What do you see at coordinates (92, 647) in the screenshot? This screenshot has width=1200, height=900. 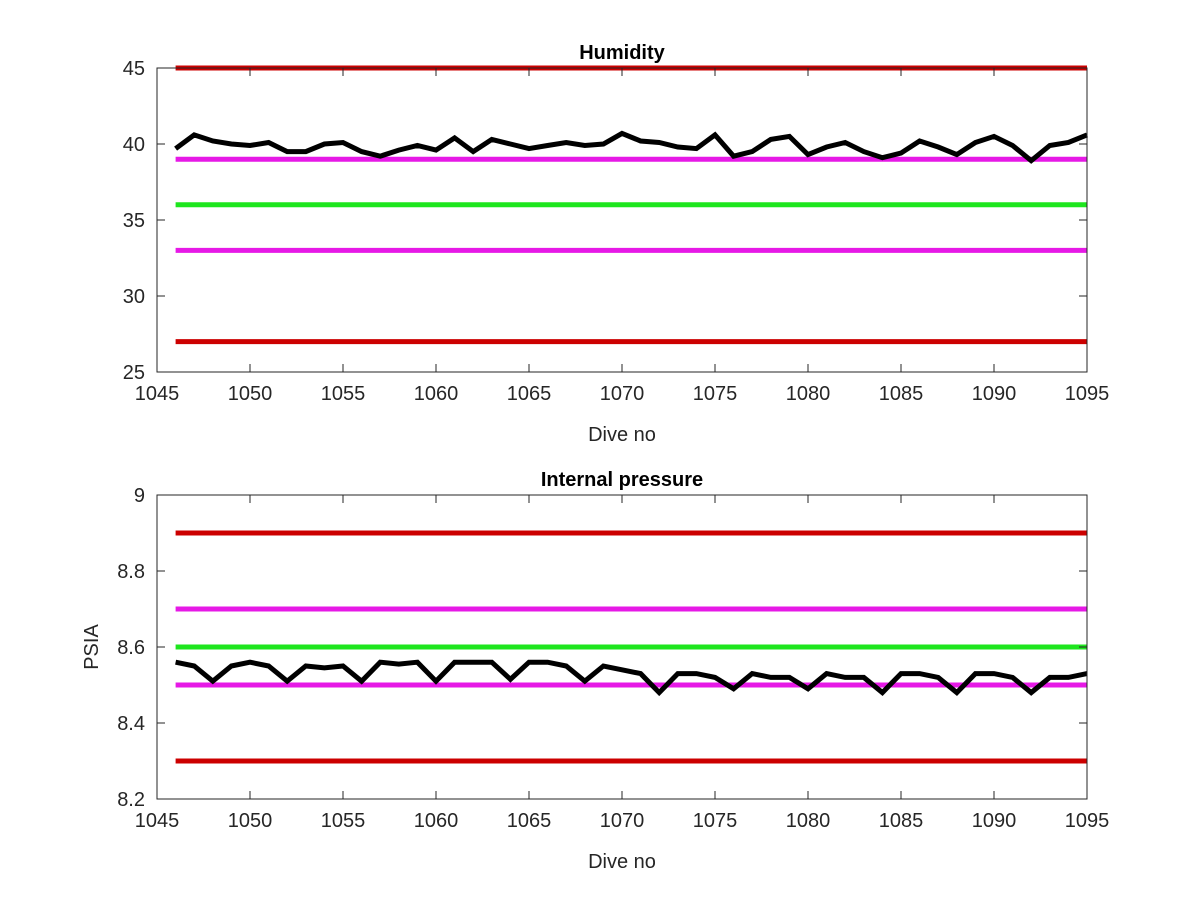 I see `y-axis-label: PSIA` at bounding box center [92, 647].